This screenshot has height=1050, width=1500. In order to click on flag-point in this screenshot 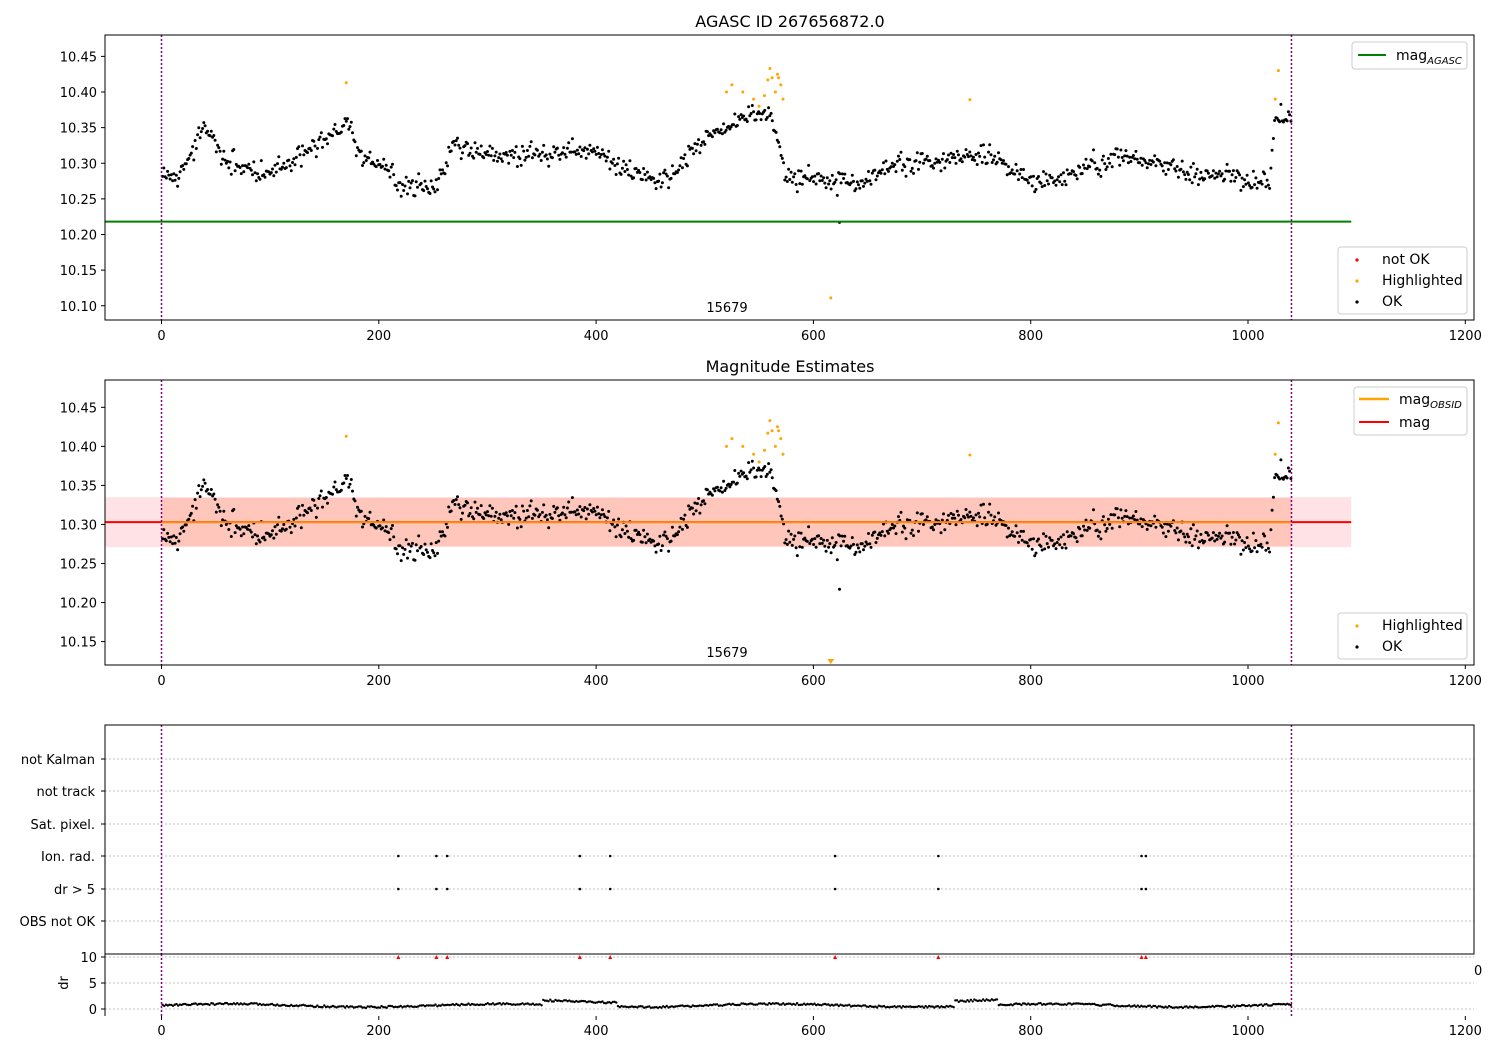, I will do `click(835, 856)`.